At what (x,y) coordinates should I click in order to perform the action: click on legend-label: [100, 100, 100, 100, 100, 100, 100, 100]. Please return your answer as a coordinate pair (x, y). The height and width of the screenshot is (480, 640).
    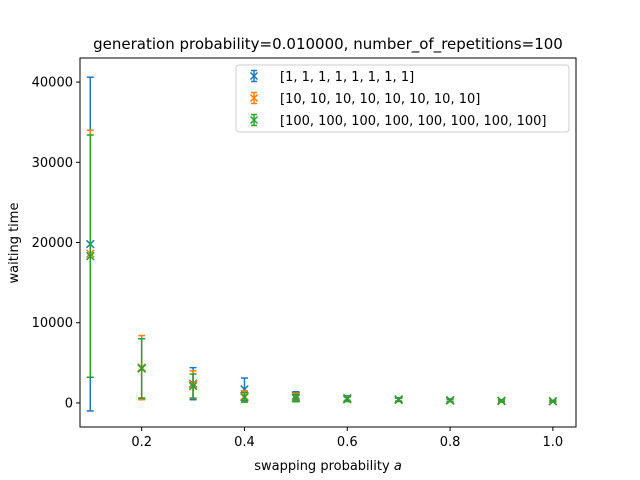
    Looking at the image, I should click on (413, 121).